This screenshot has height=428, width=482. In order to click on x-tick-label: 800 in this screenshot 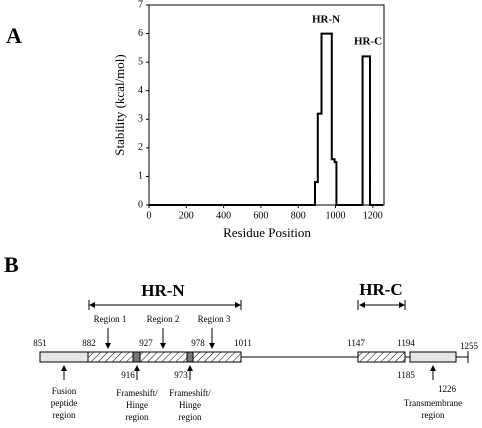, I will do `click(298, 215)`.